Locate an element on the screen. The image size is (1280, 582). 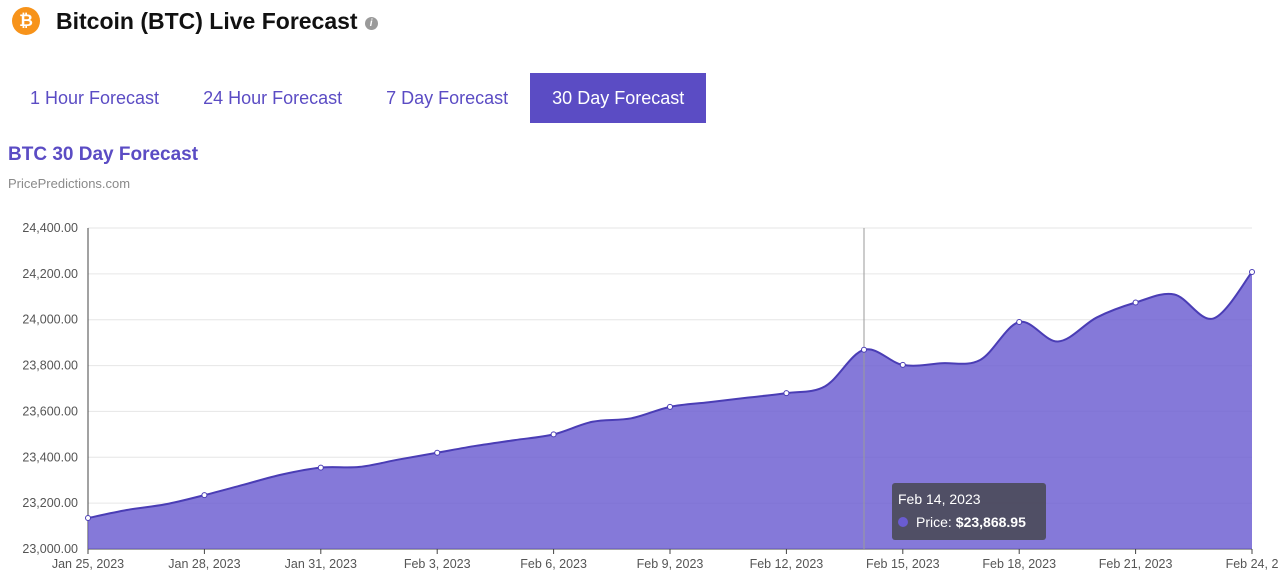
x-tick-label: Jan 31, 2023 is located at coordinates (321, 564).